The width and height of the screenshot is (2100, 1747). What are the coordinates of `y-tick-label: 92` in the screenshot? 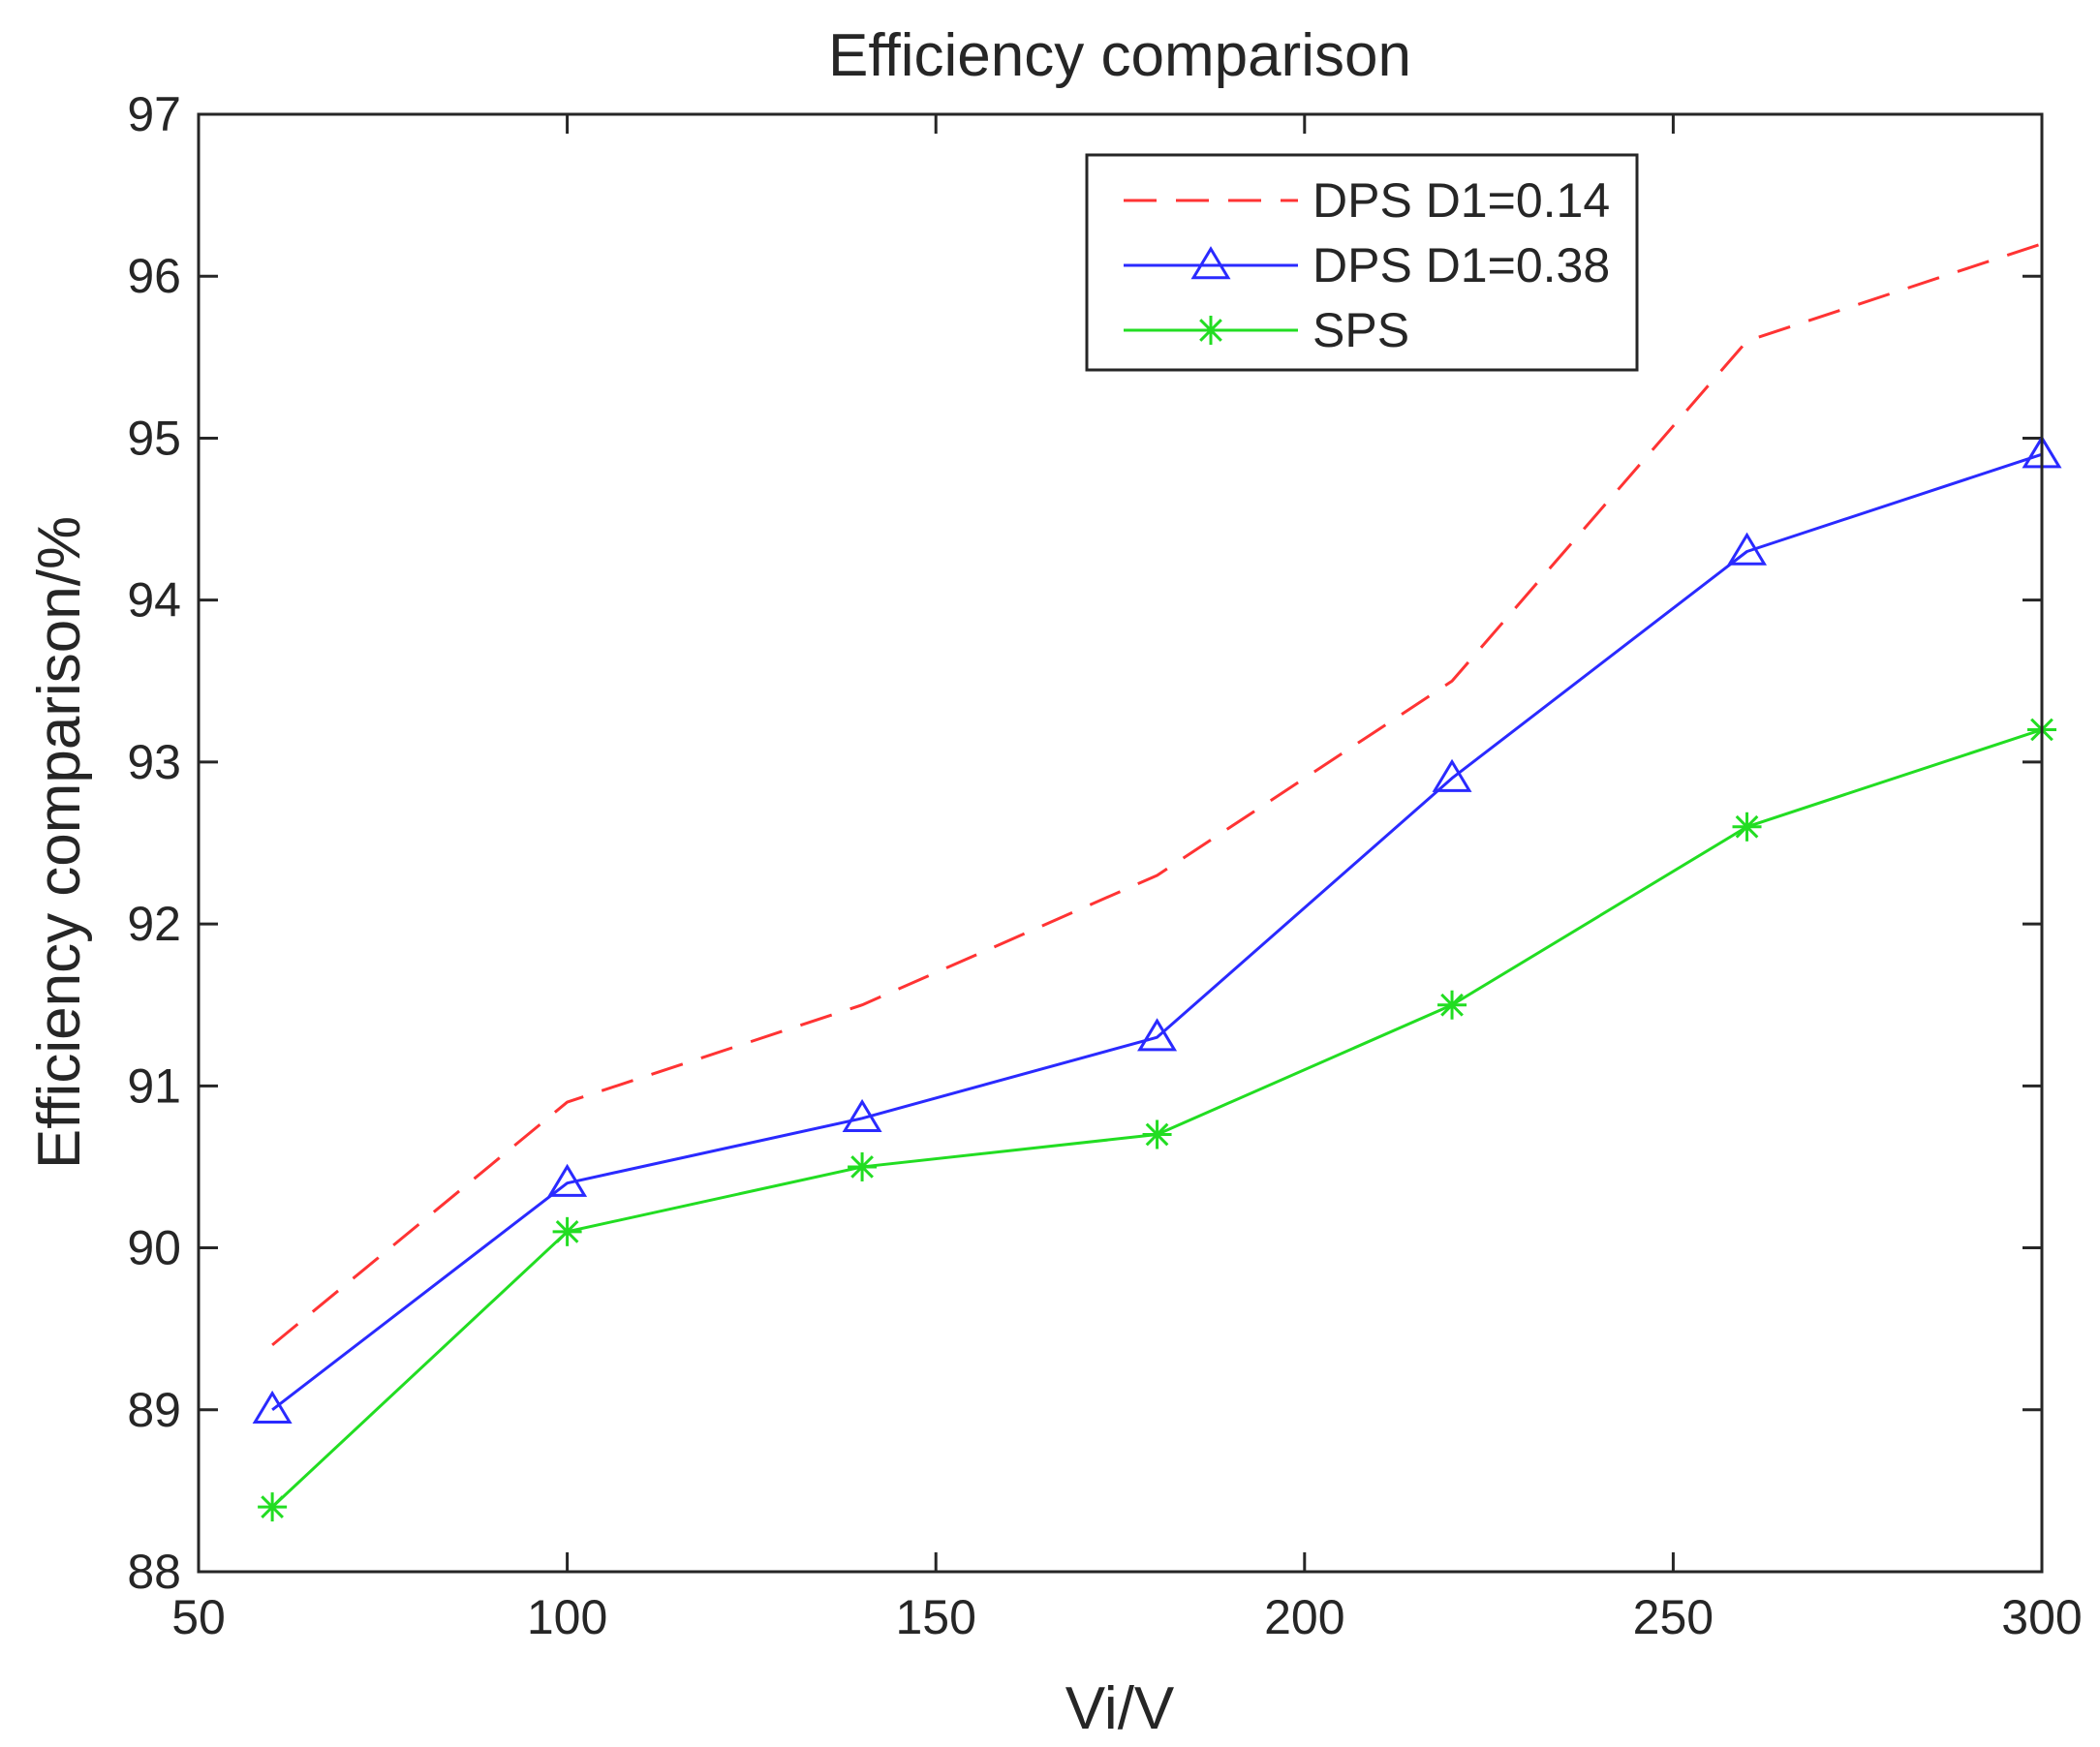 It's located at (154, 924).